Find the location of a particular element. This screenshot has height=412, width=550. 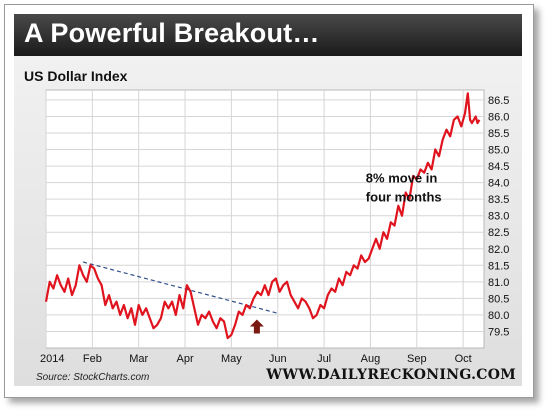

chart-subtitle: US Dollar Index is located at coordinates (76, 76).